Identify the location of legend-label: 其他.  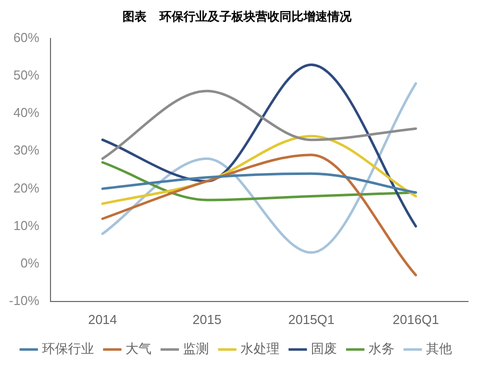
(439, 348).